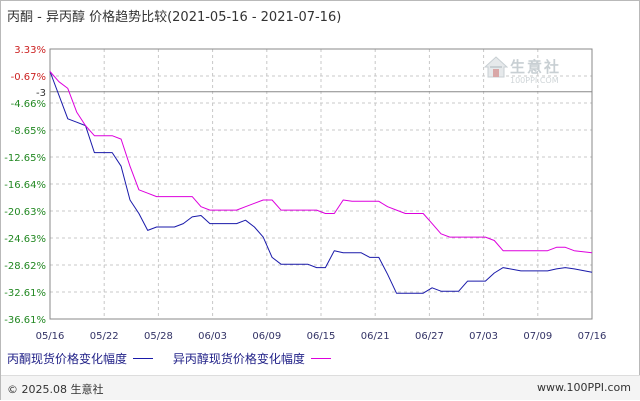 This screenshot has width=640, height=401. I want to click on legend: 丙酮现货价格变化幅度 异丙醇现货价格变化幅度, so click(177, 358).